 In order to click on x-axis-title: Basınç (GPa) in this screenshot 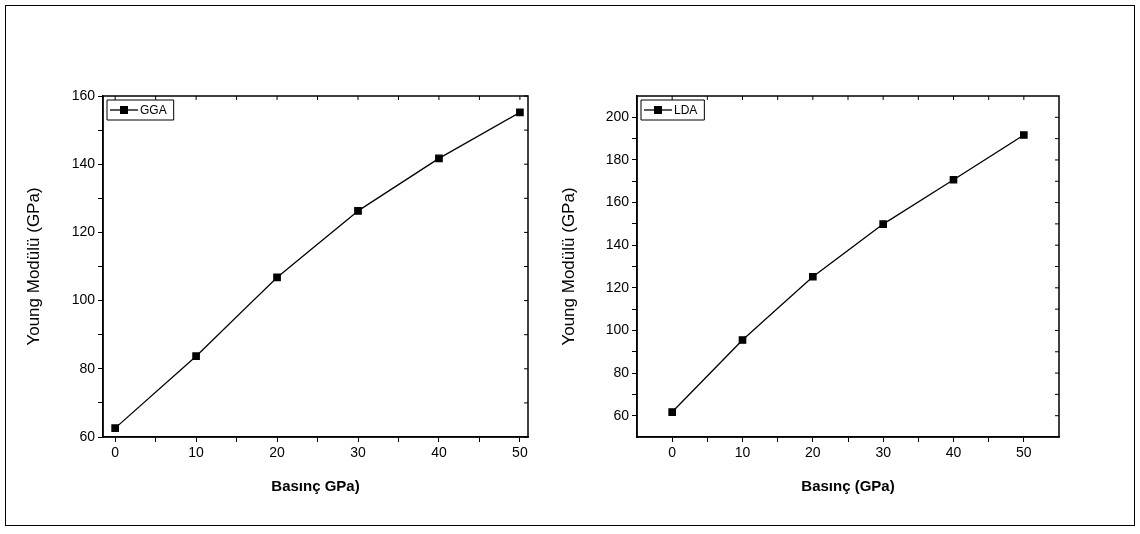, I will do `click(848, 486)`.